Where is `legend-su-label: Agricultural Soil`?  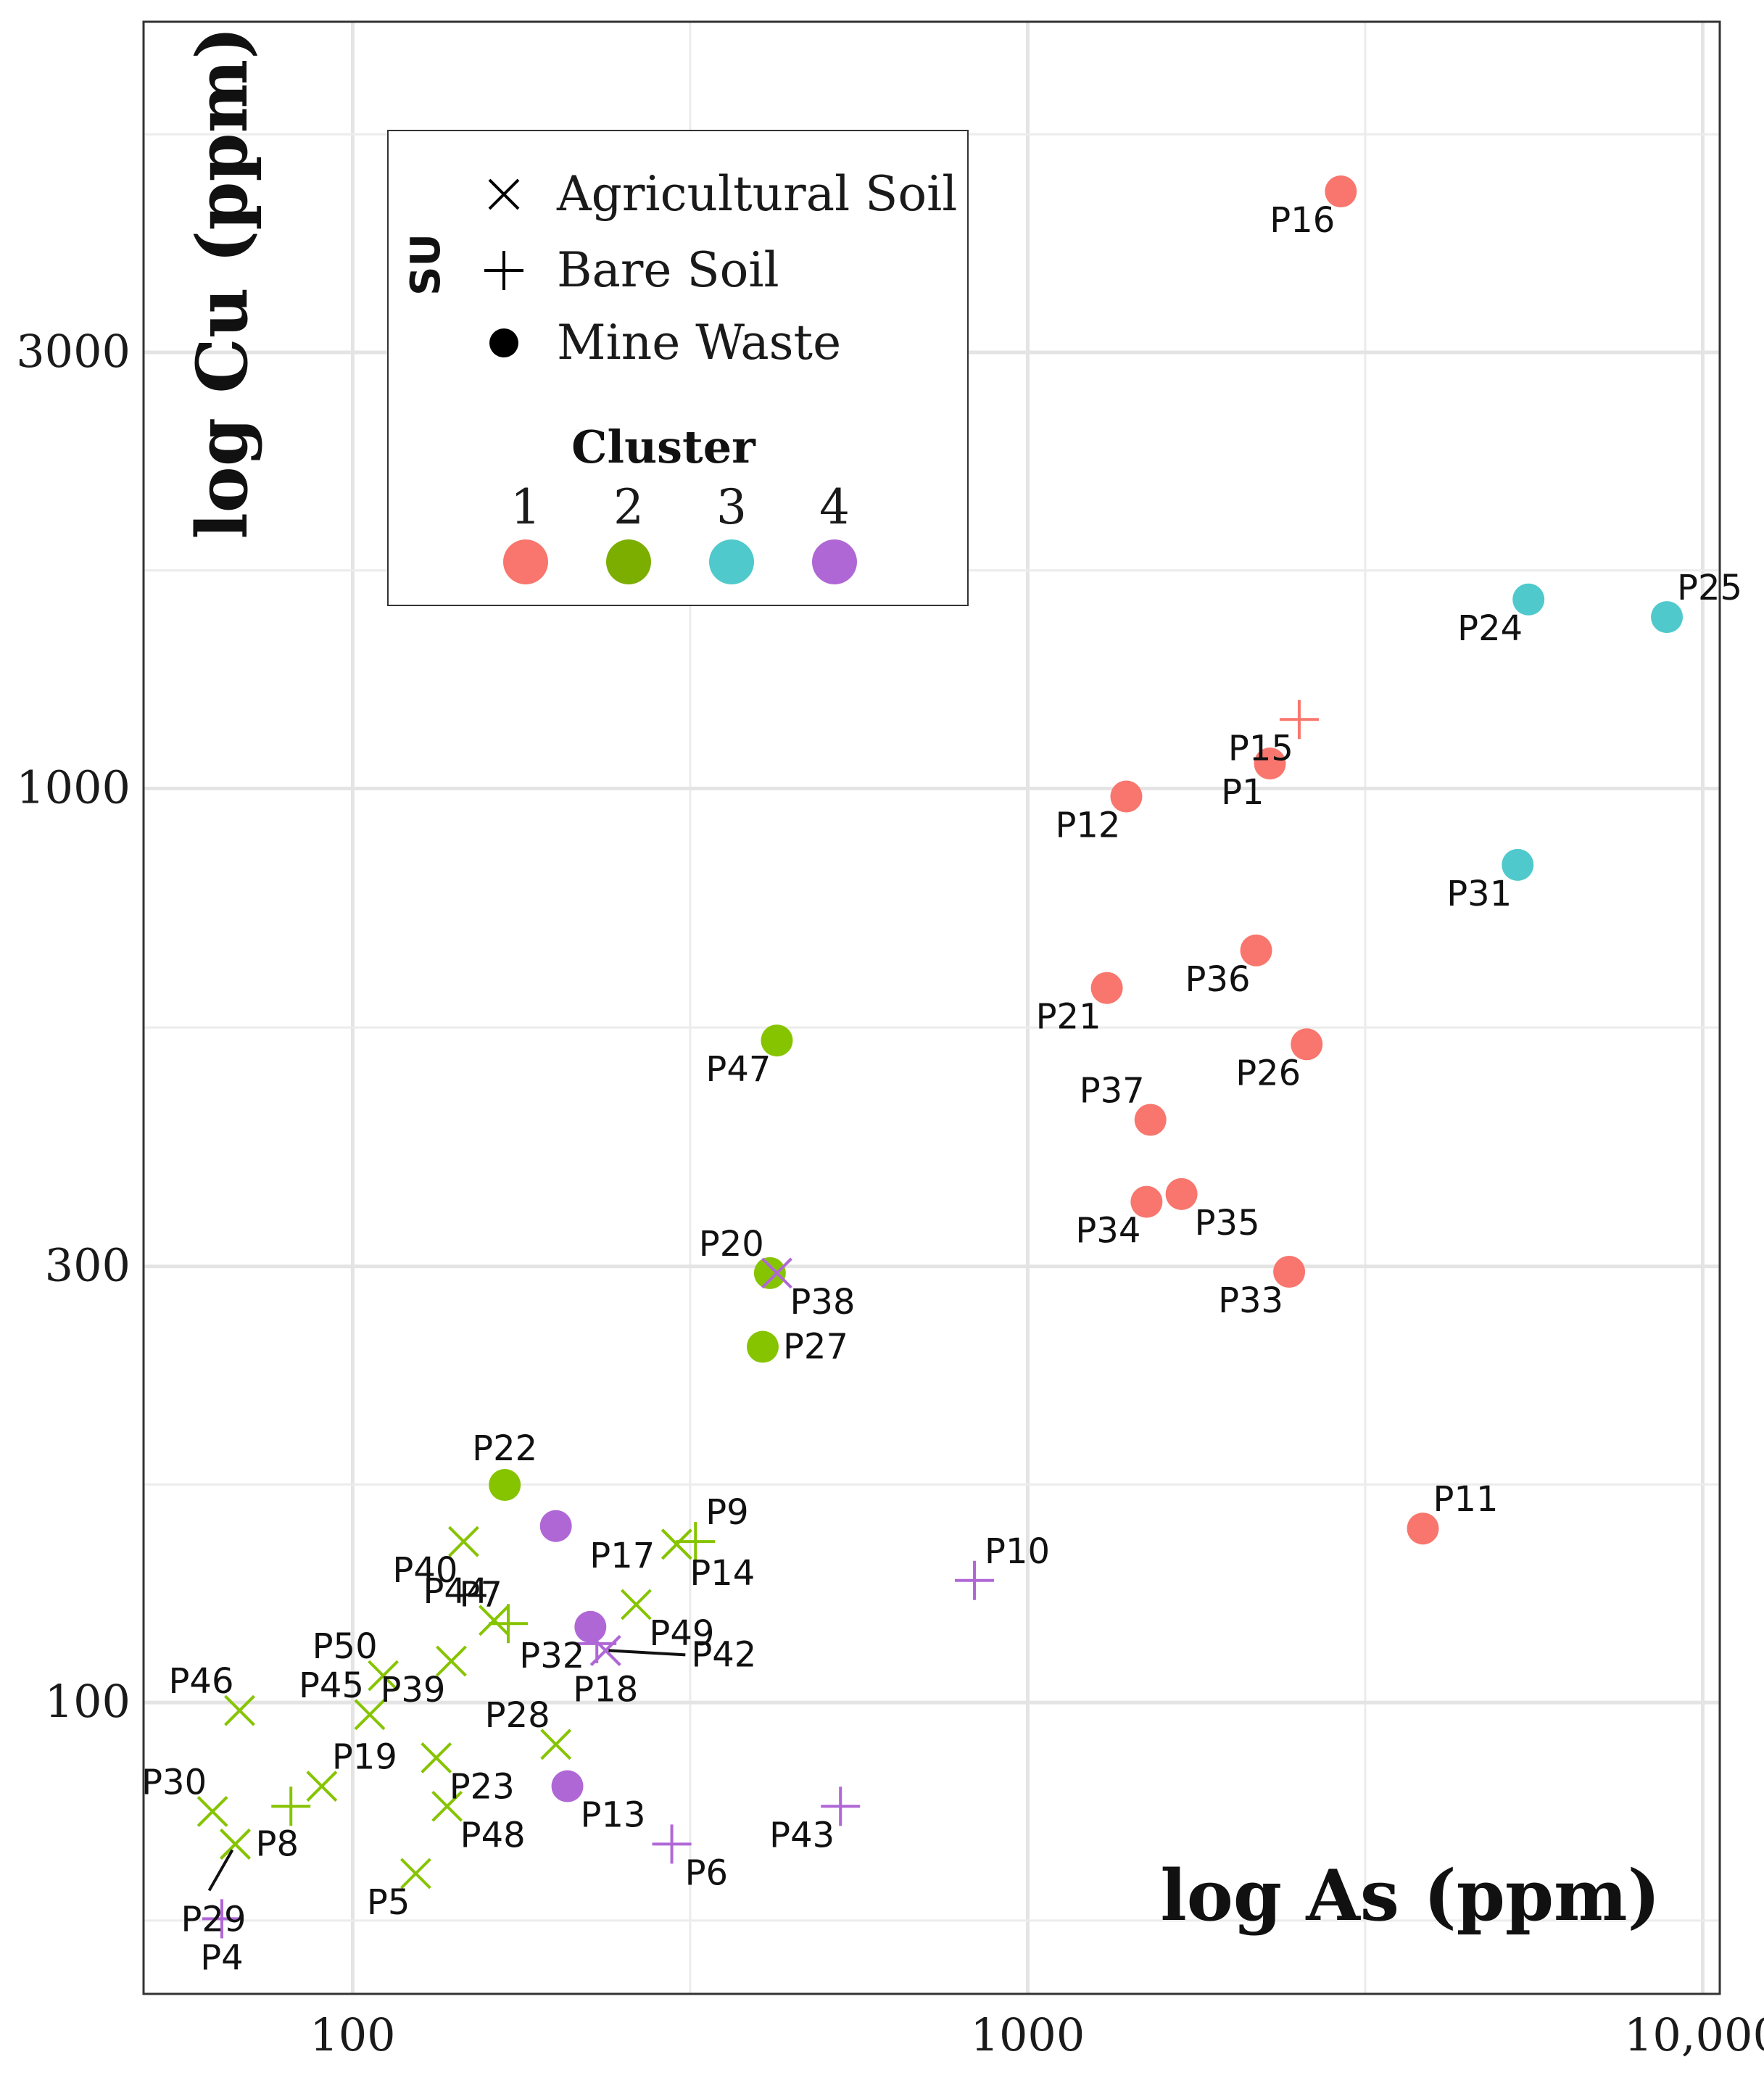
legend-su-label: Agricultural Soil is located at coordinates (756, 194).